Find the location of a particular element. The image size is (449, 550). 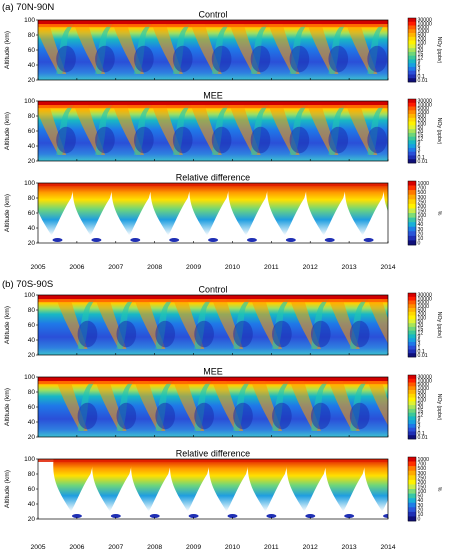

colorbar-tick-label: 150 is located at coordinates (422, 212).